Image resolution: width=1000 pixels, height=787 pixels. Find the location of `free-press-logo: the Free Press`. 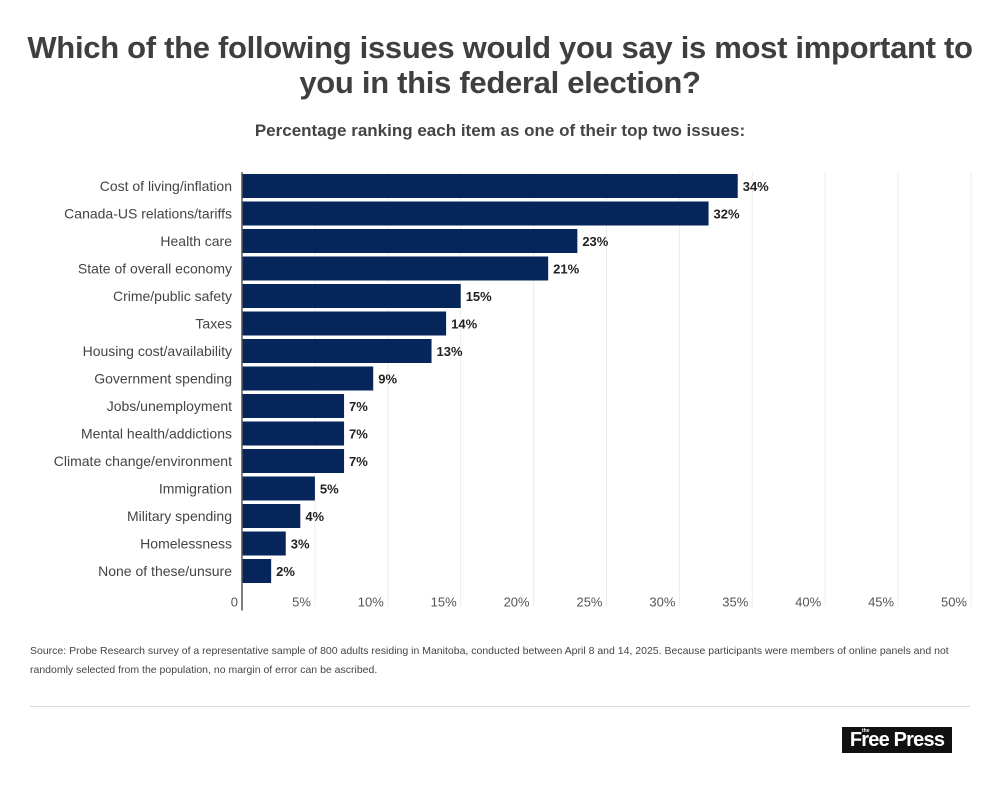

free-press-logo: the Free Press is located at coordinates (897, 740).